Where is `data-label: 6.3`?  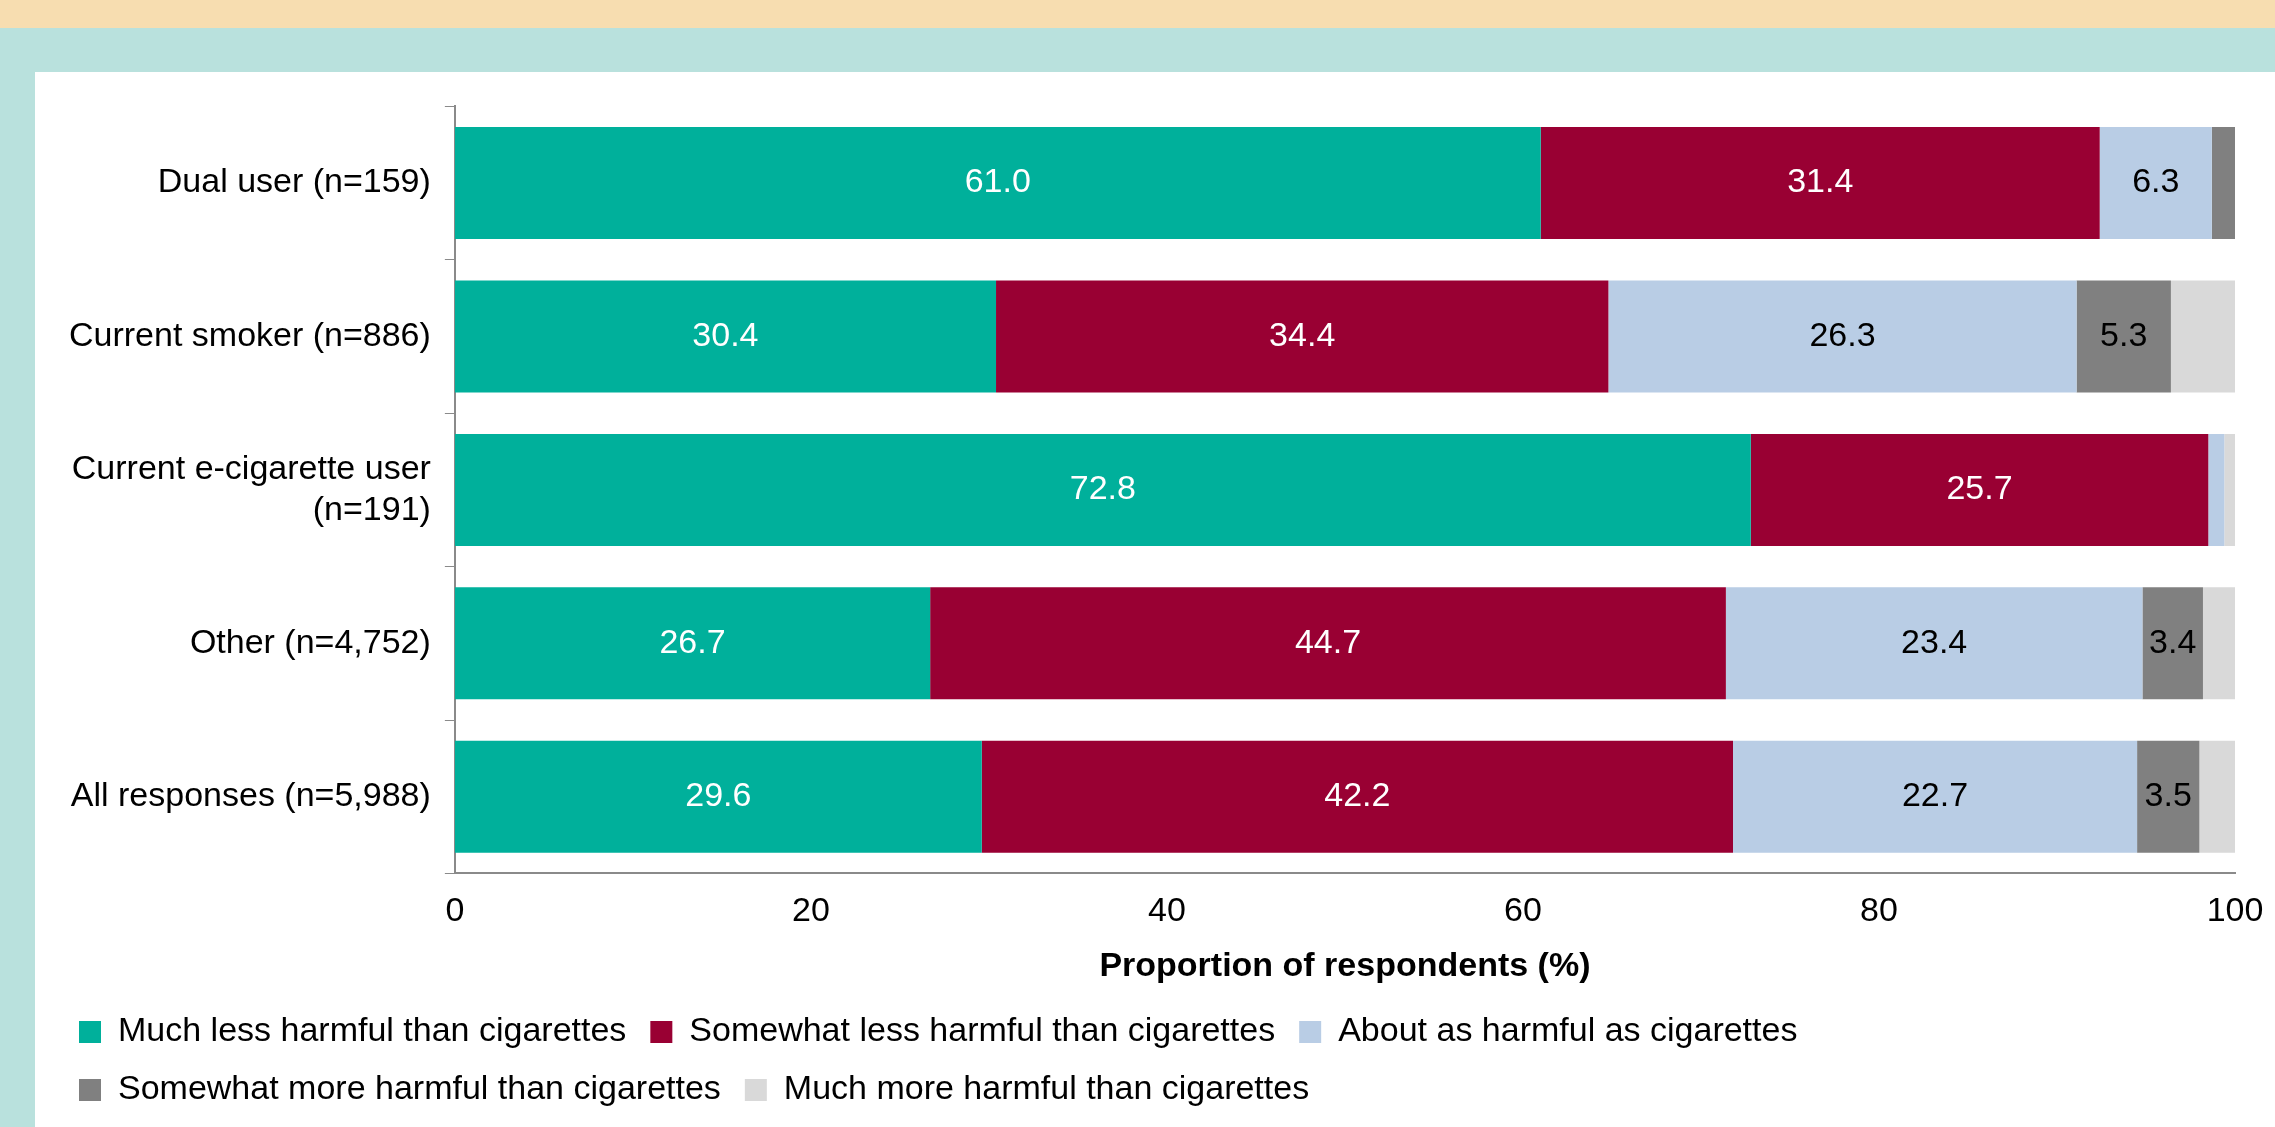
data-label: 6.3 is located at coordinates (2156, 180).